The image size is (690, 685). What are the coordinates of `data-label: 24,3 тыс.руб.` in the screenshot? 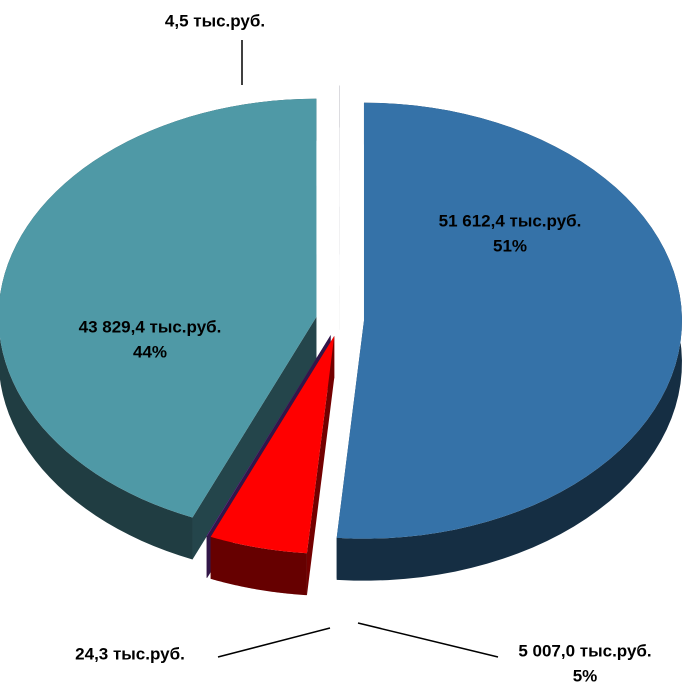 It's located at (130, 653).